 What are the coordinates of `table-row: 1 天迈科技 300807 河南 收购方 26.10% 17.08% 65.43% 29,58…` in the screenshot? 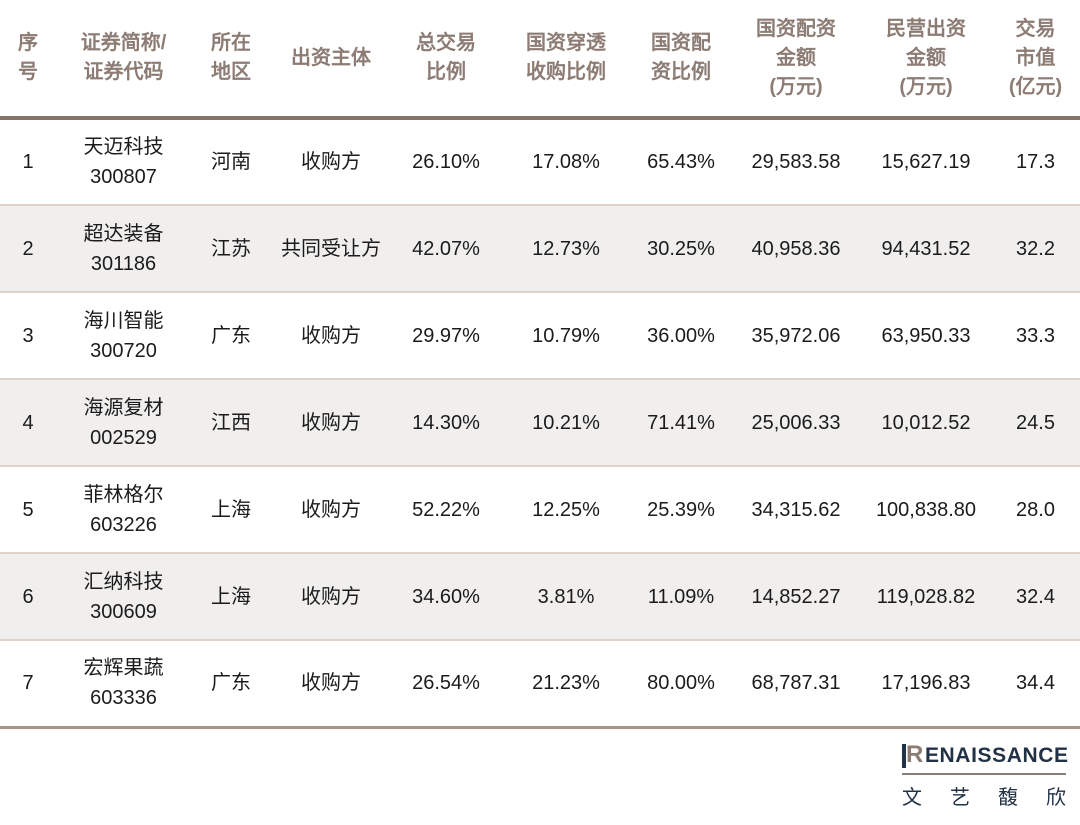 It's located at (540, 161).